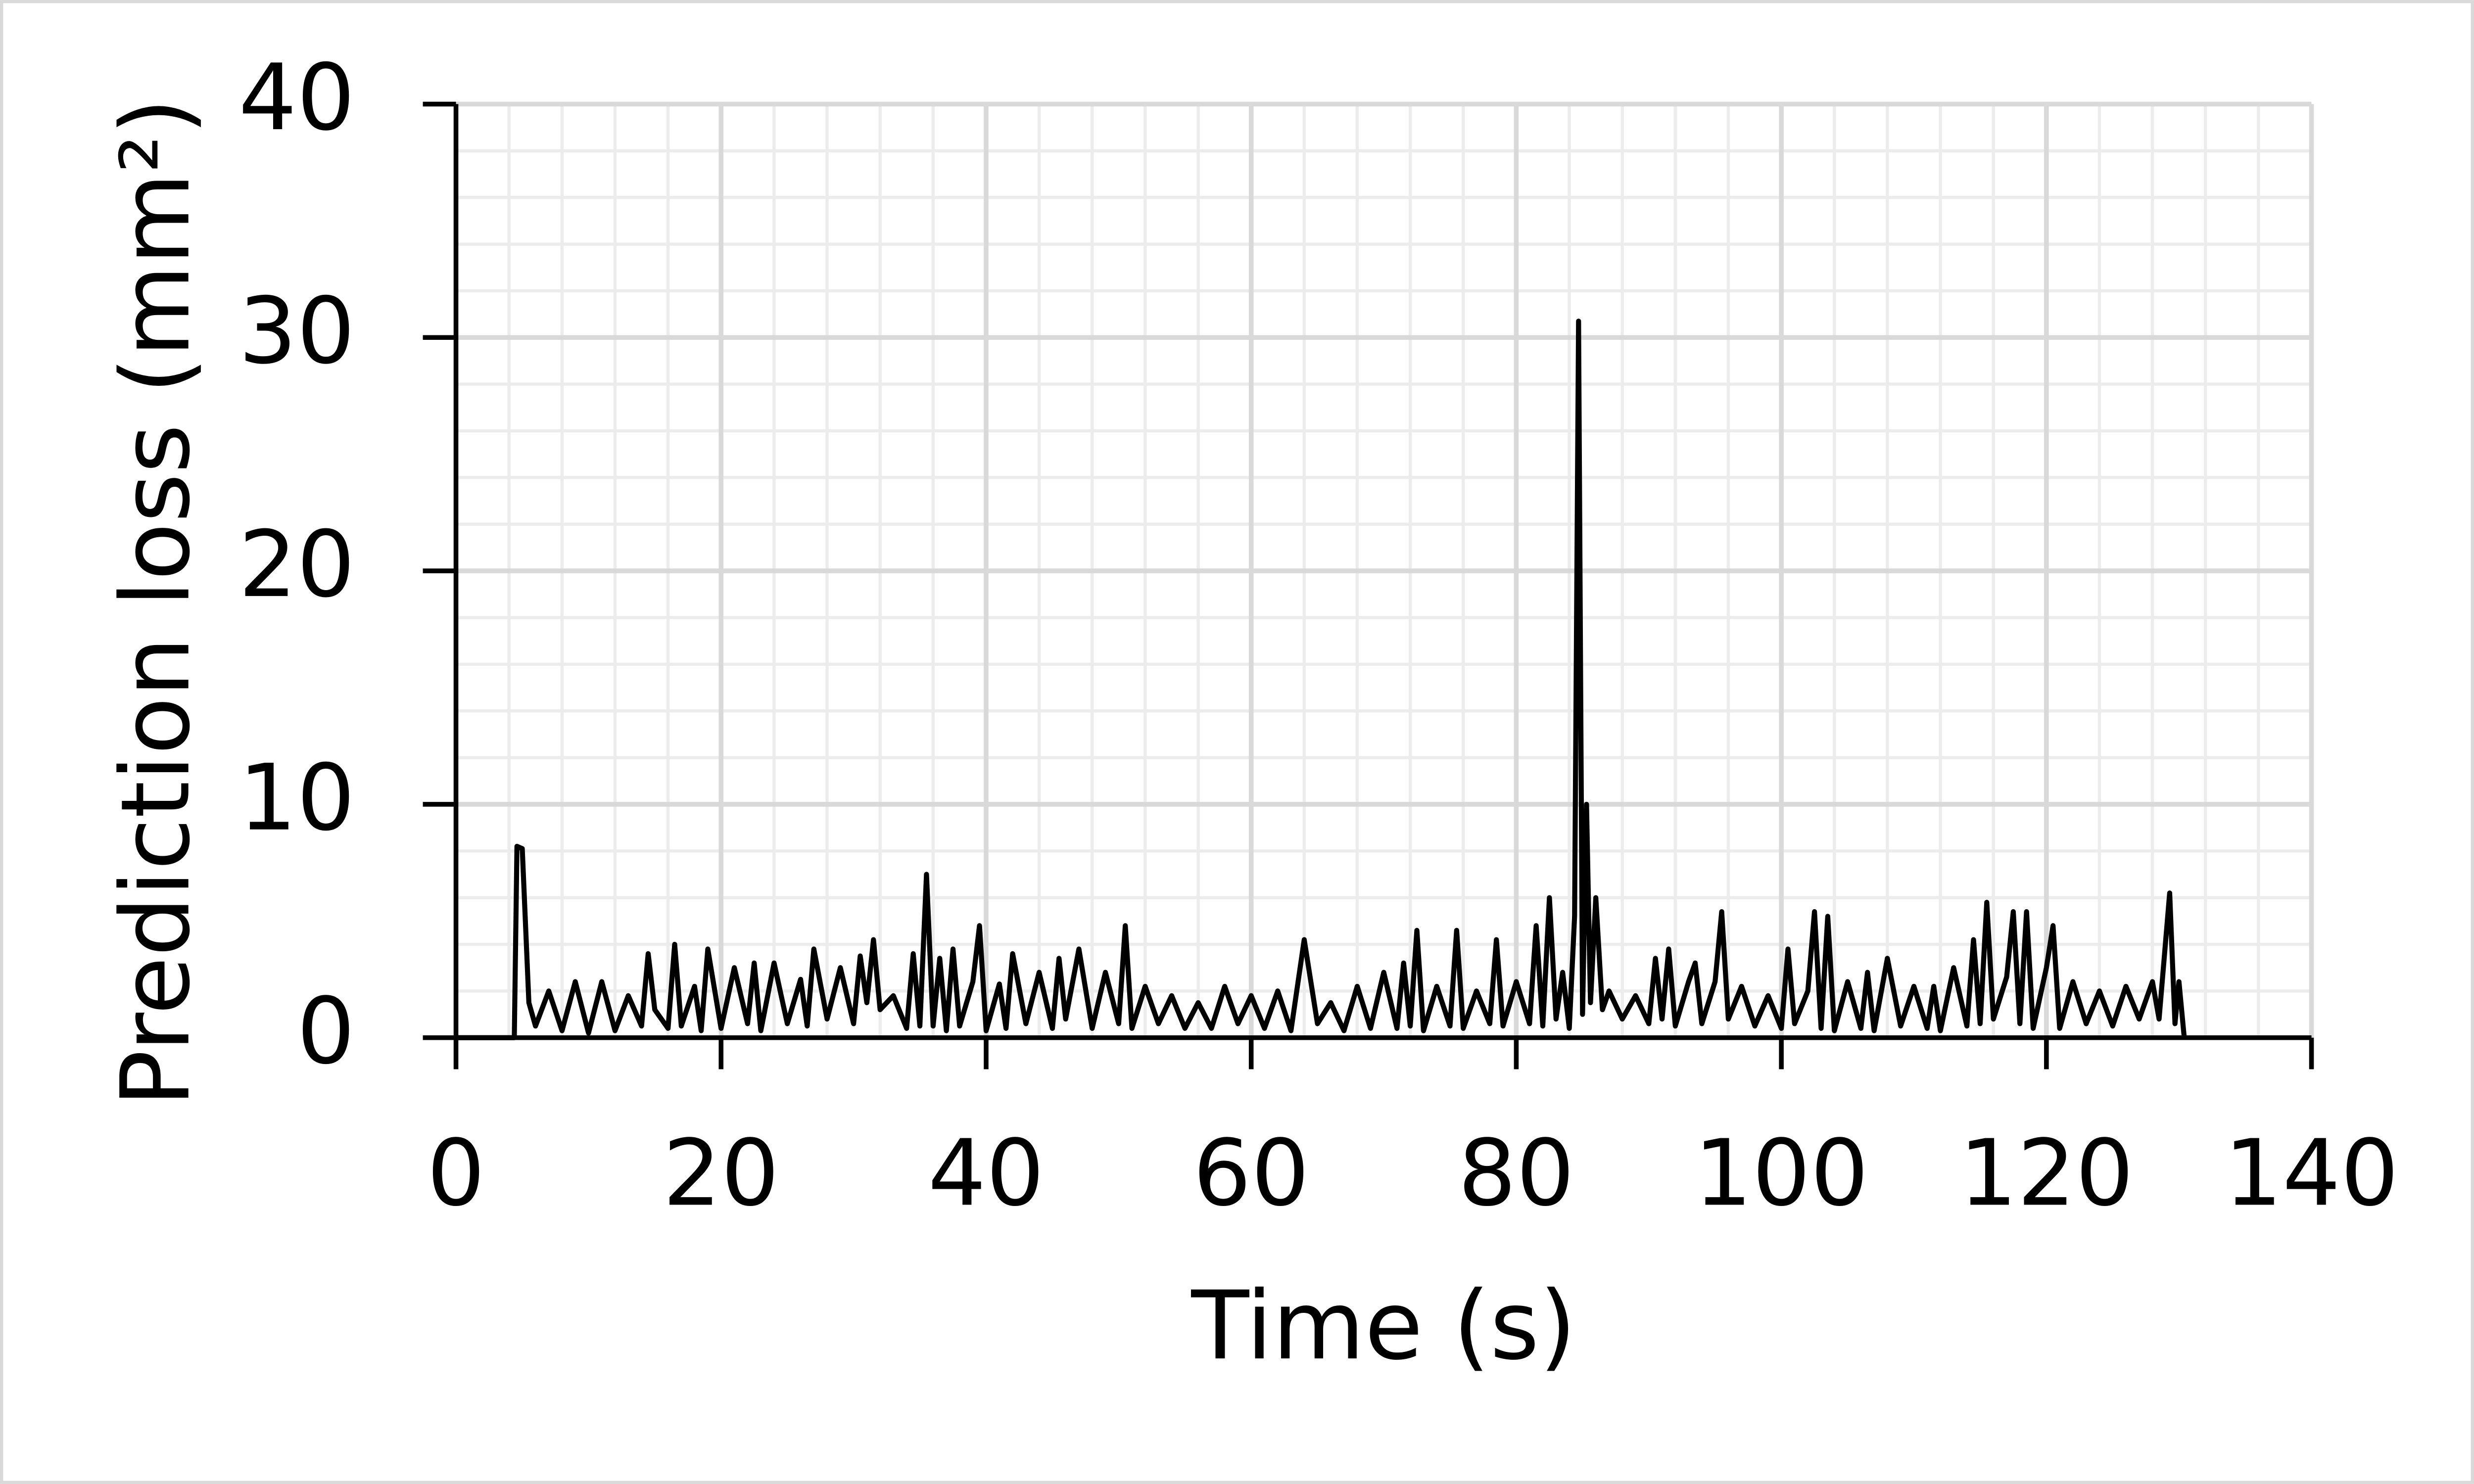  I want to click on x-tick-label: 40, so click(986, 1172).